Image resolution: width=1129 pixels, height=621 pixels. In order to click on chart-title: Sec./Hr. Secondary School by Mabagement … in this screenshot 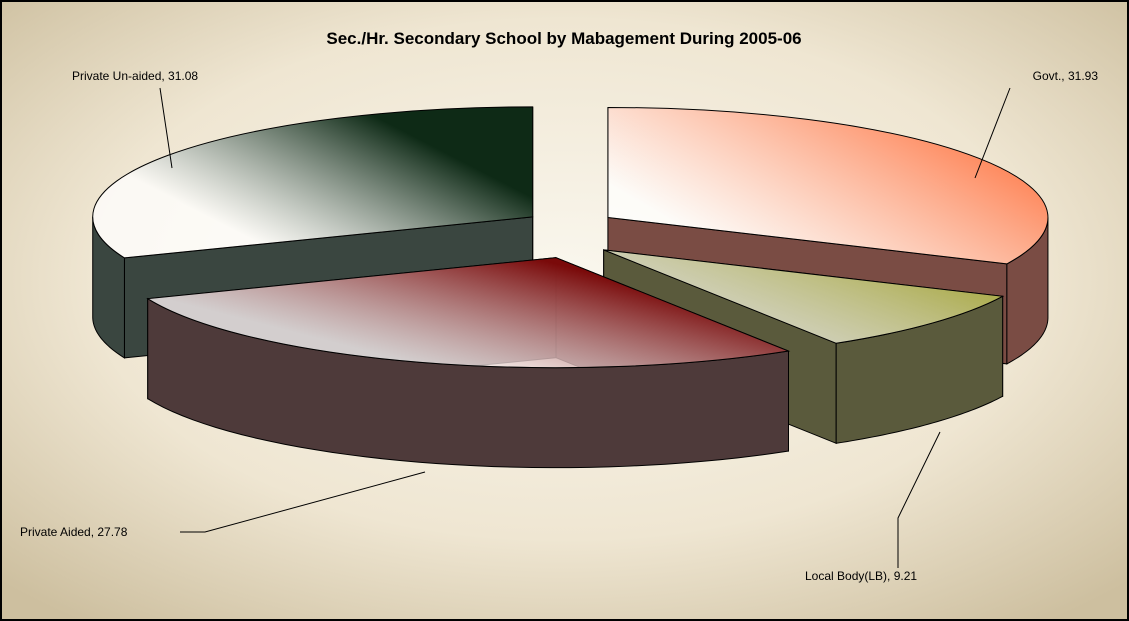, I will do `click(563, 38)`.